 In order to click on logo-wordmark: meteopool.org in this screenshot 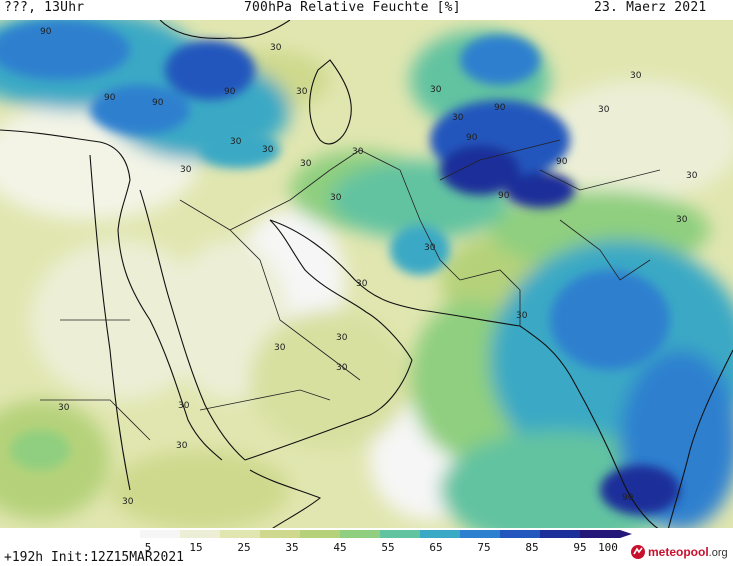, I will do `click(688, 552)`.